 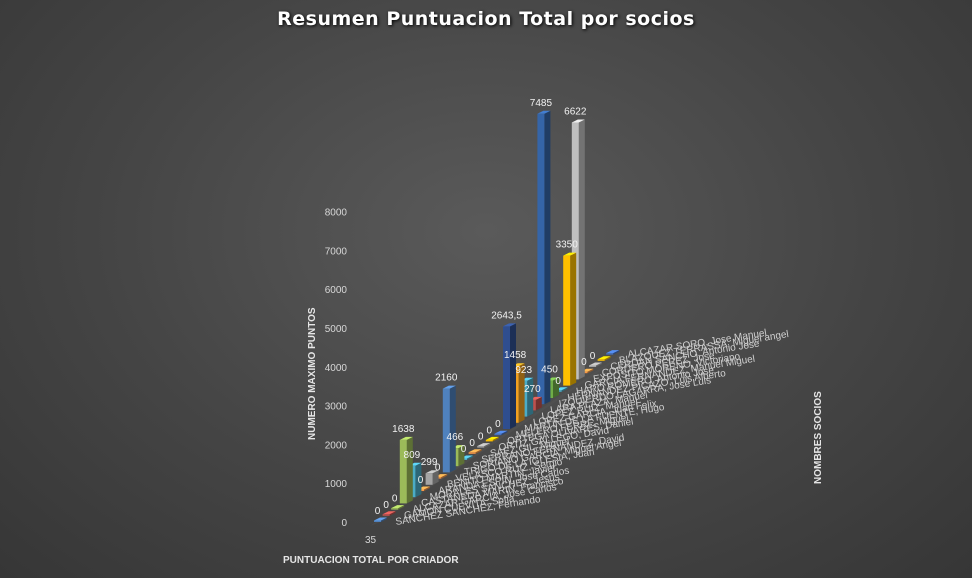 I want to click on y-tick-label: 5000, so click(x=336, y=329).